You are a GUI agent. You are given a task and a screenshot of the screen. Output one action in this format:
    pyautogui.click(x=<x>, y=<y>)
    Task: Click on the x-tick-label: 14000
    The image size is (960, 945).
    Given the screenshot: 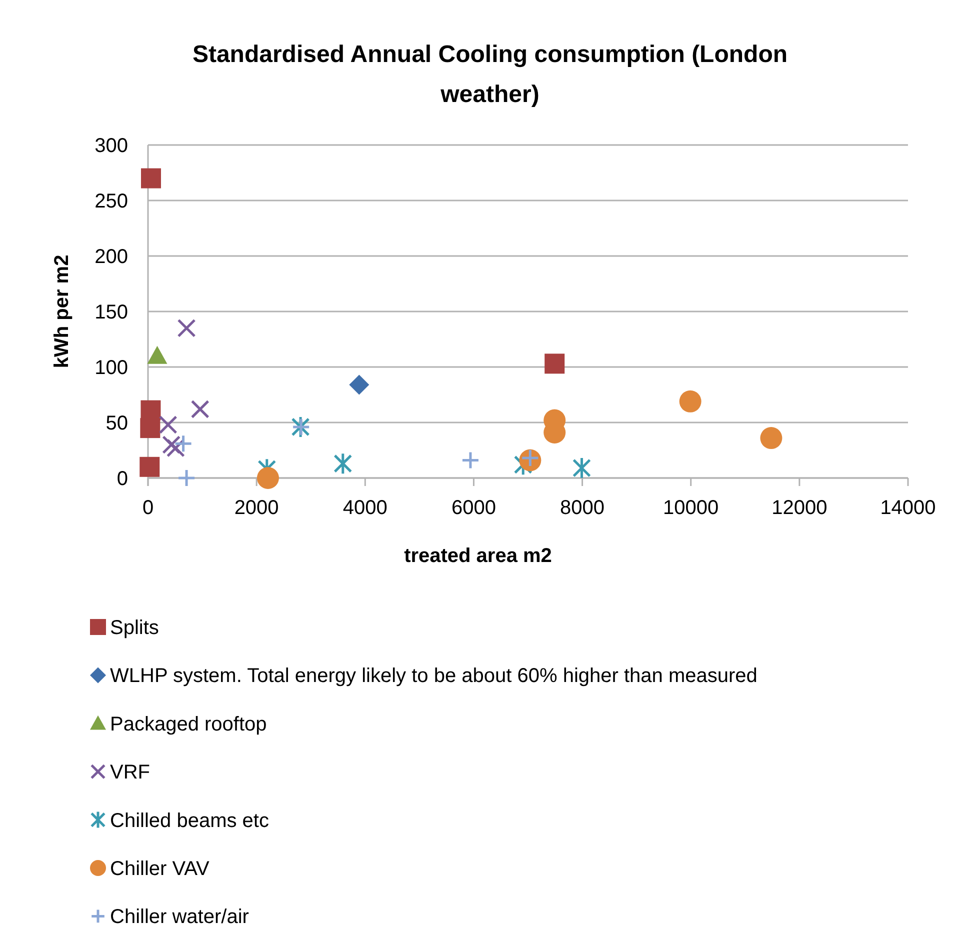 What is the action you would take?
    pyautogui.click(x=908, y=508)
    